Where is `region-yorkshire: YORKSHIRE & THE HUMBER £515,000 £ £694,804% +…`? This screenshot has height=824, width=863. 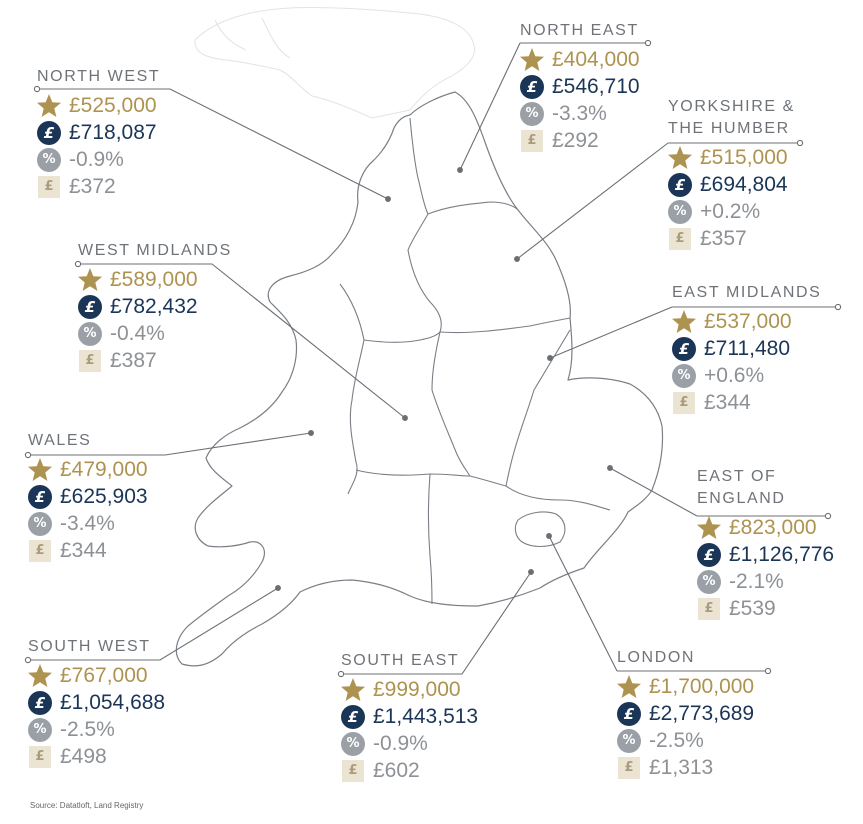
region-yorkshire: YORKSHIRE & THE HUMBER £515,000 £ £694,804% +… is located at coordinates (731, 174).